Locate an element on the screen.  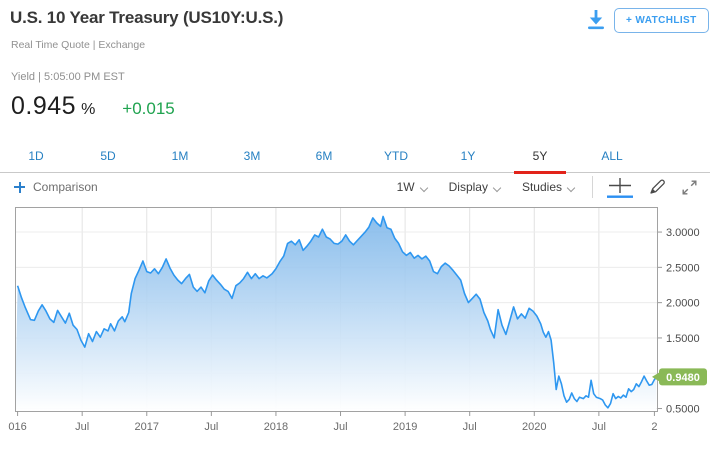
svg-text: 2.5000 is located at coordinates (683, 268).